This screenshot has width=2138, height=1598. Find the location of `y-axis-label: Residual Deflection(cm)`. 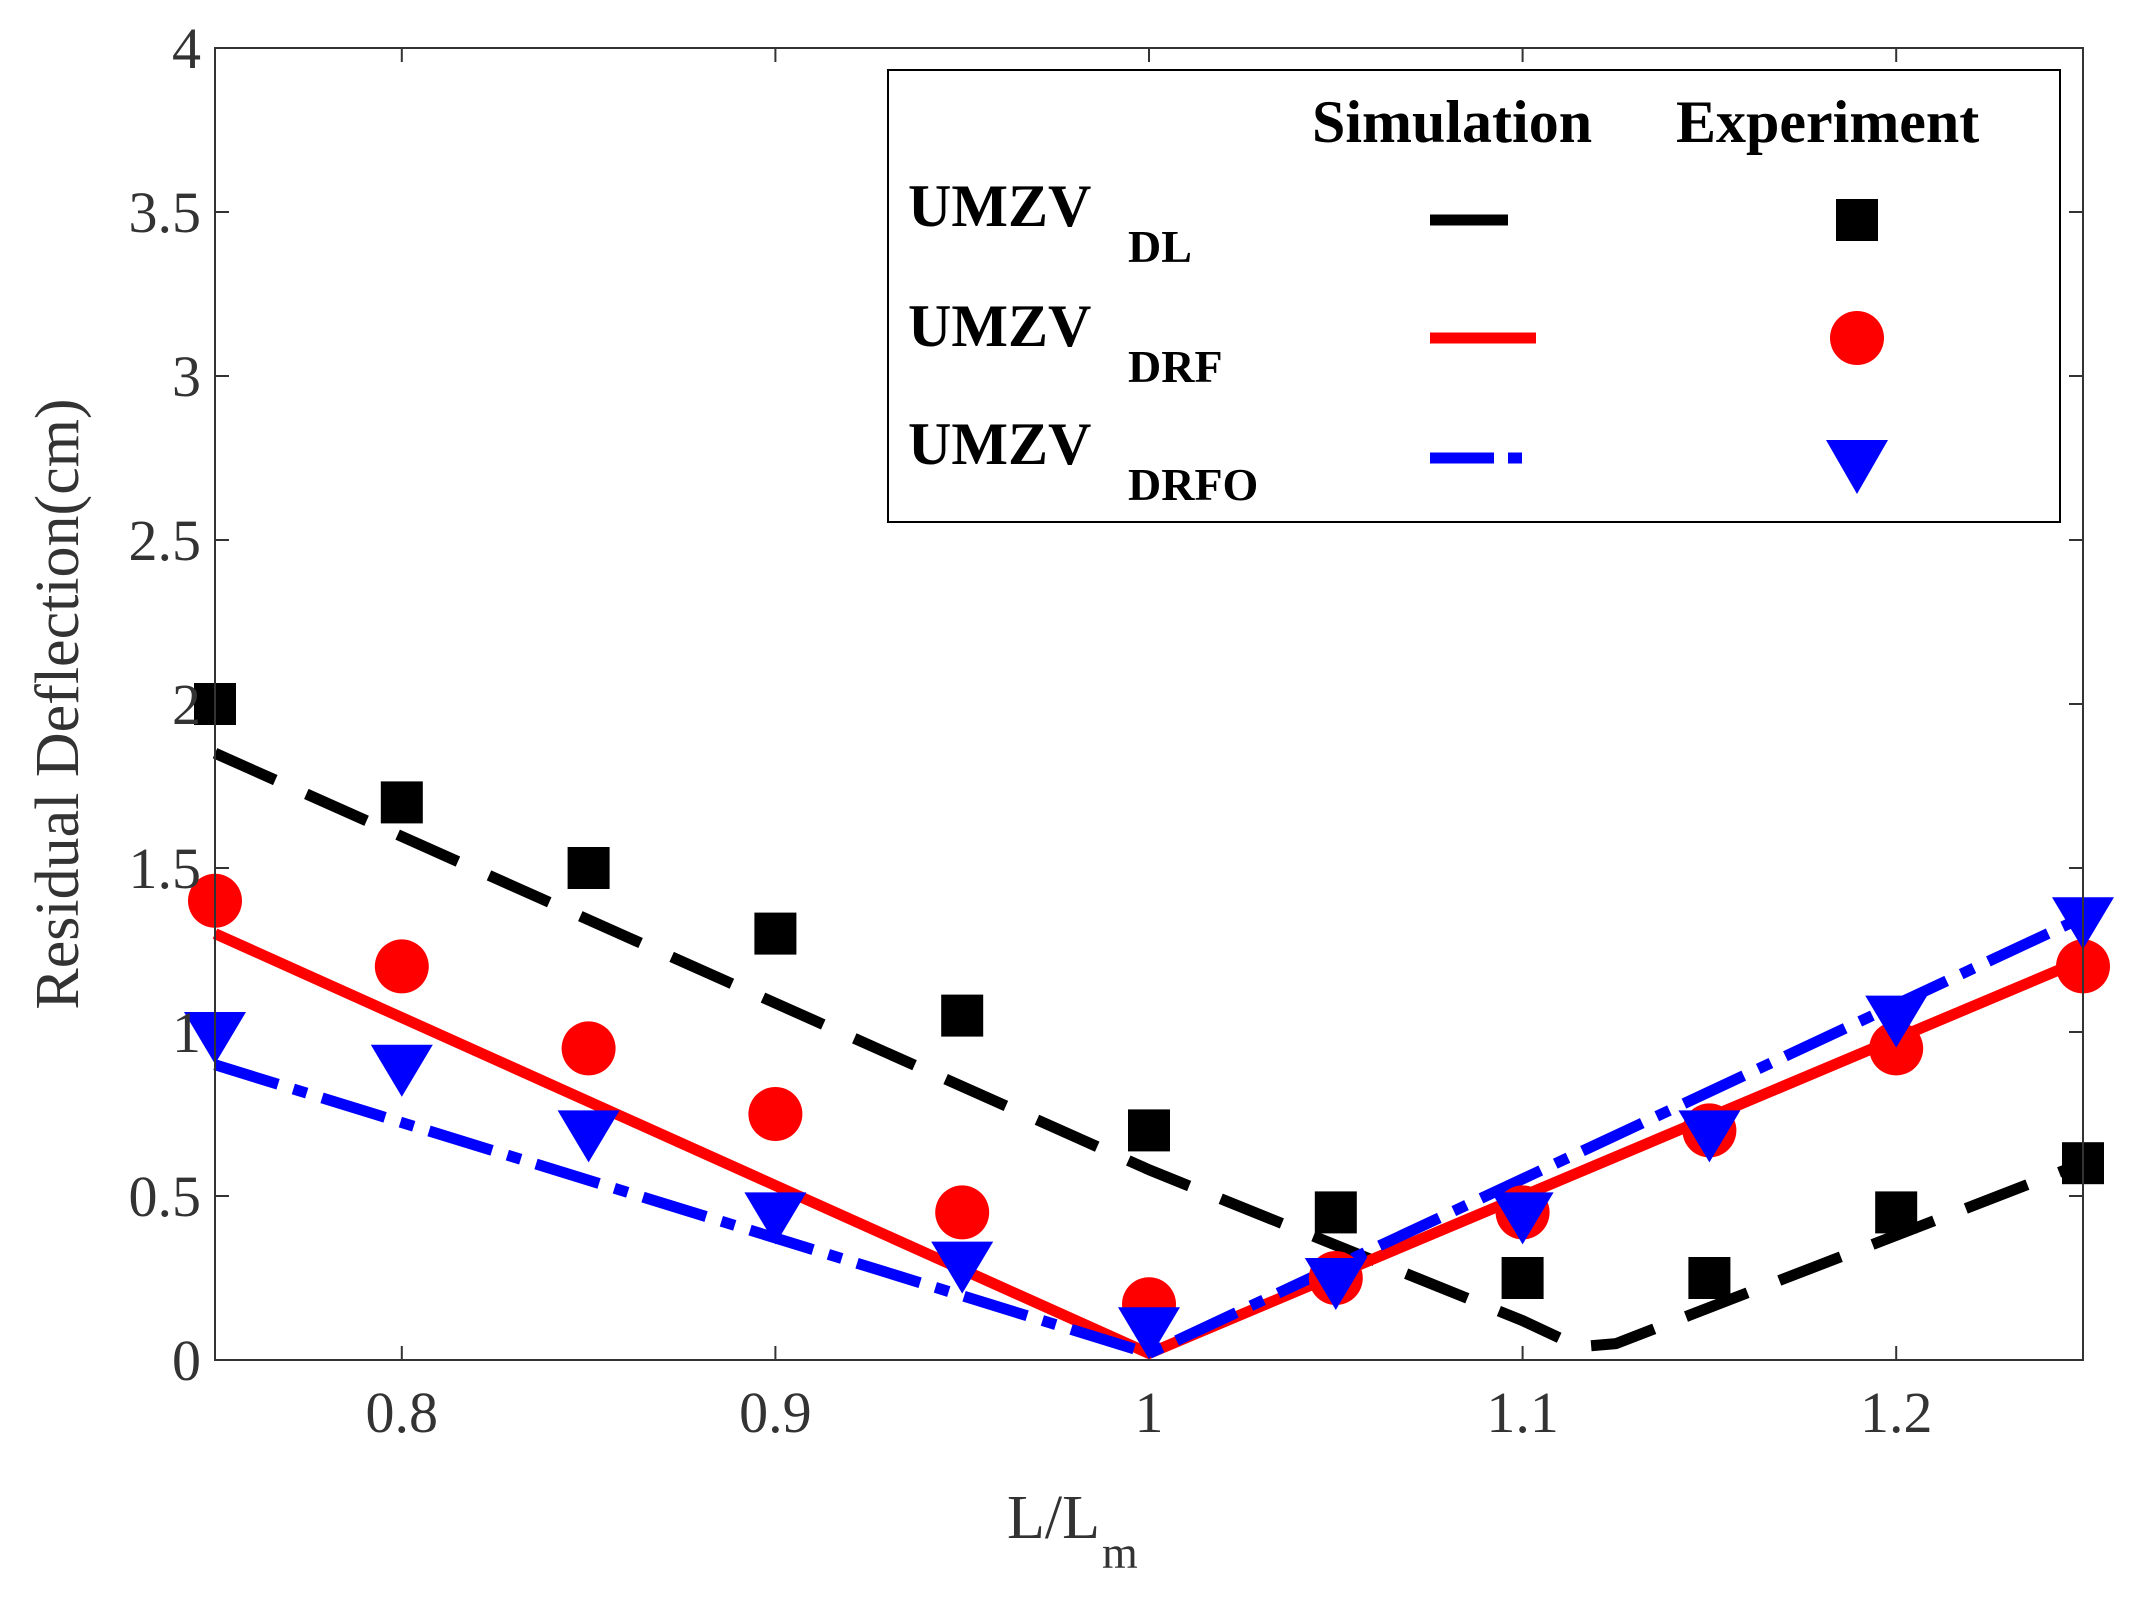

y-axis-label: Residual Deflection(cm) is located at coordinates (58, 703).